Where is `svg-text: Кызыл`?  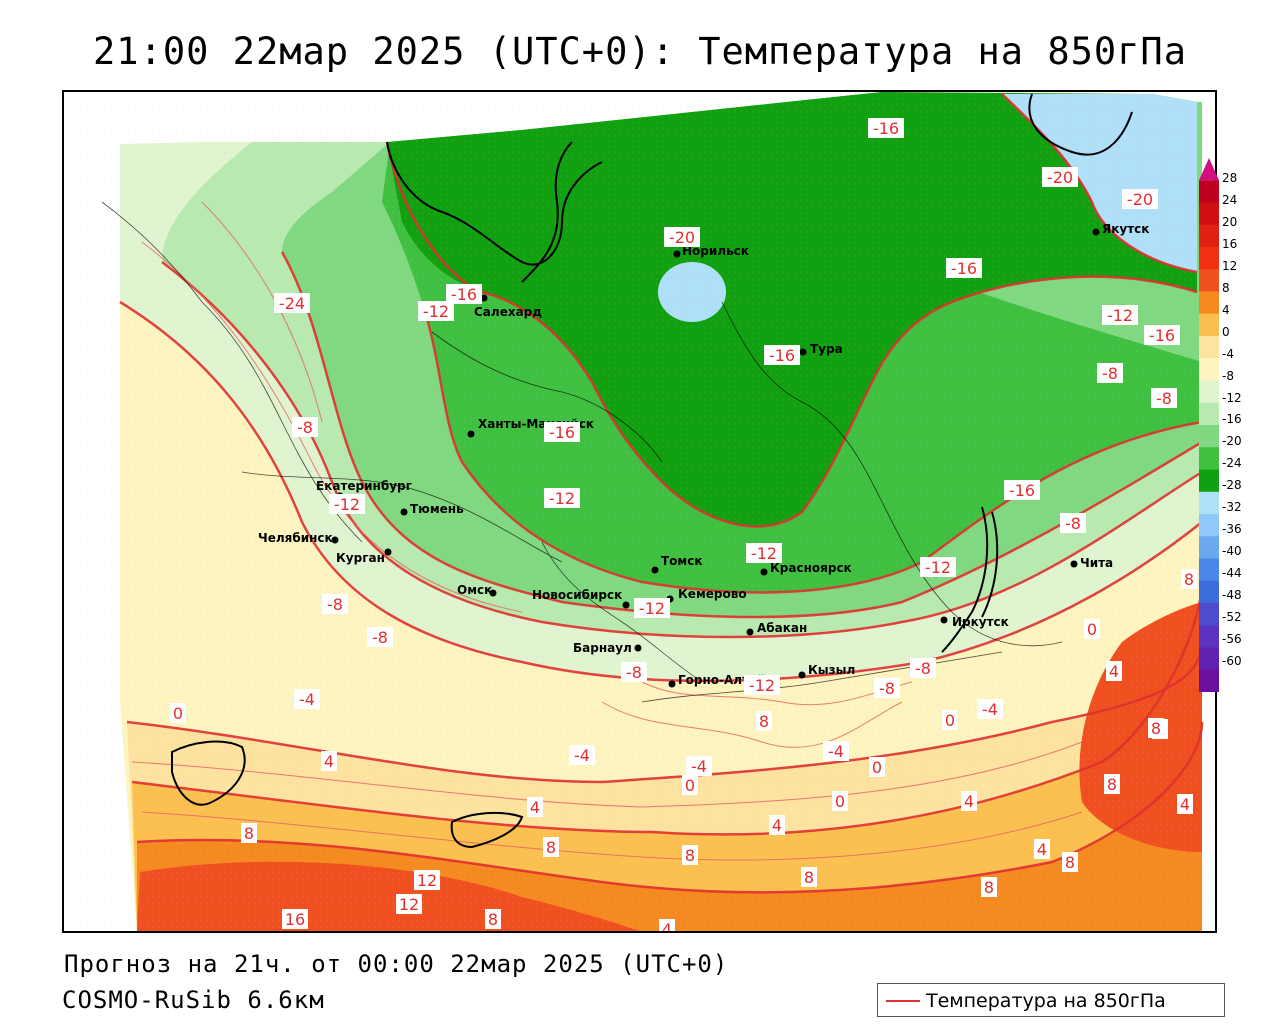 svg-text: Кызыл is located at coordinates (831, 670).